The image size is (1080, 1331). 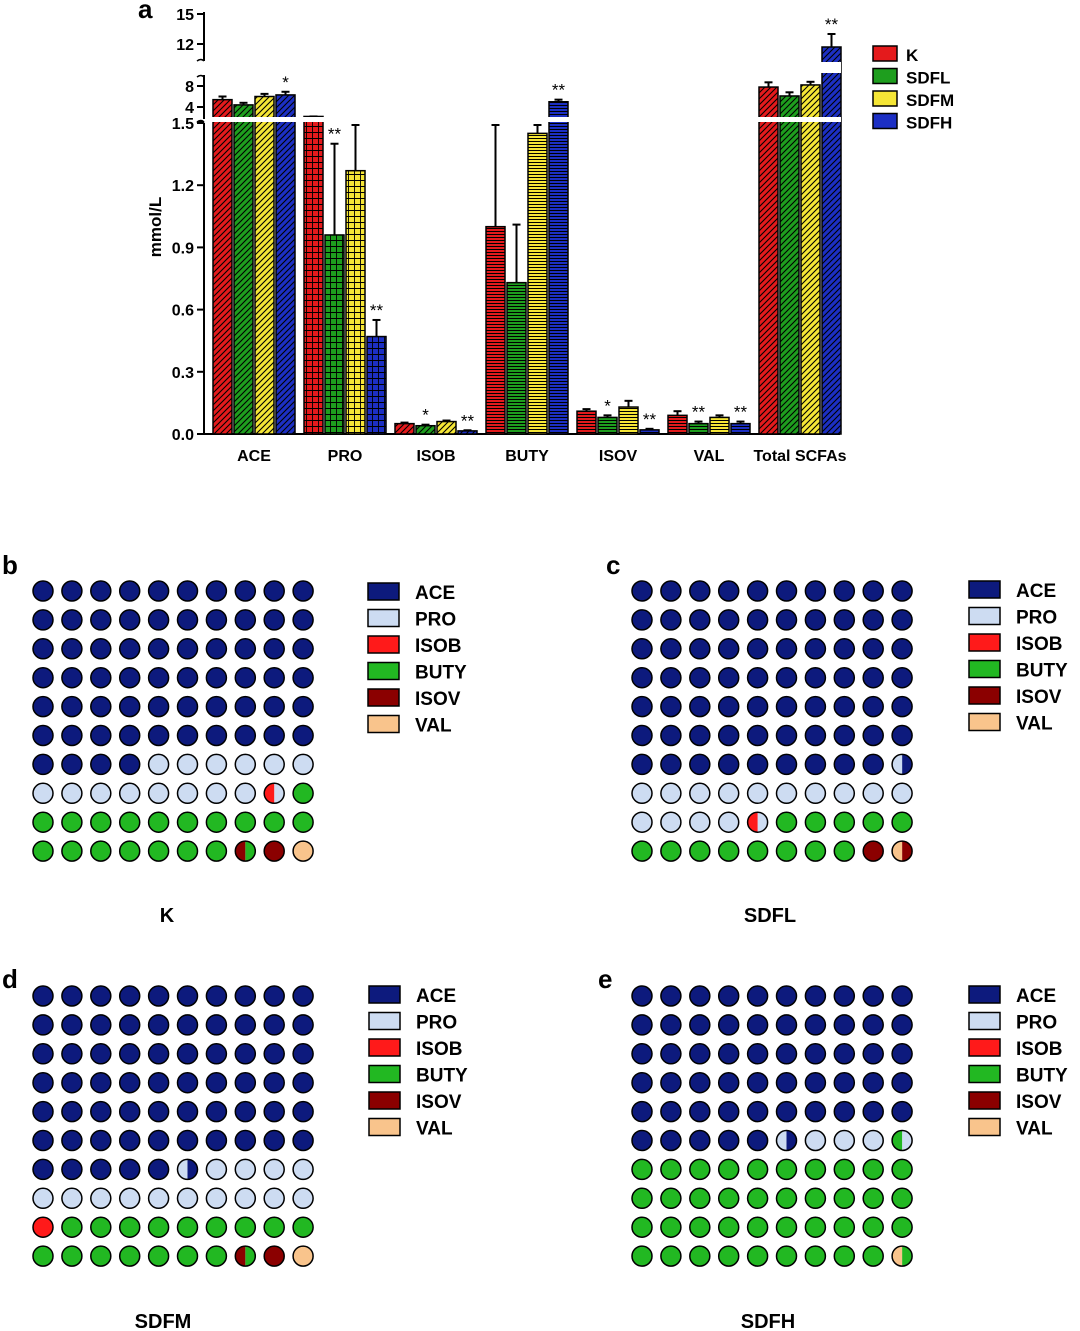 I want to click on panel-label-c: c, so click(x=613, y=565).